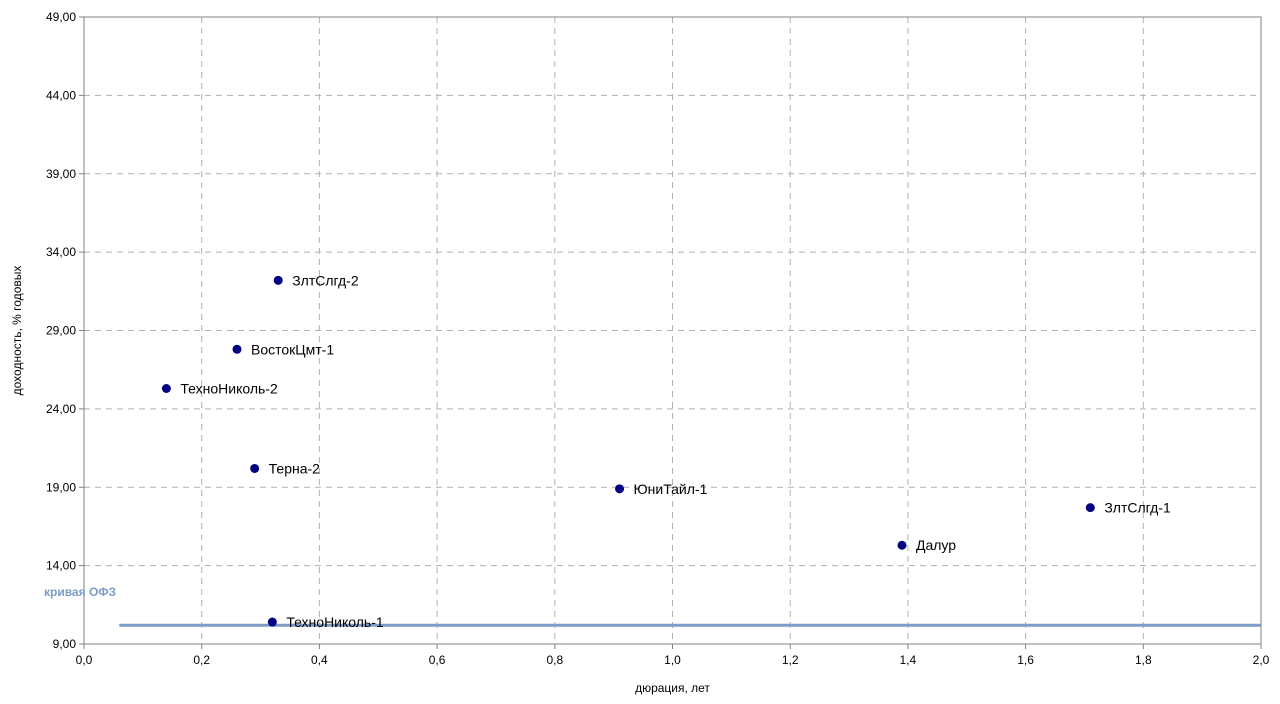 The image size is (1280, 704). What do you see at coordinates (335, 622) in the screenshot?
I see `data-point-label: ТехноНиколь-1` at bounding box center [335, 622].